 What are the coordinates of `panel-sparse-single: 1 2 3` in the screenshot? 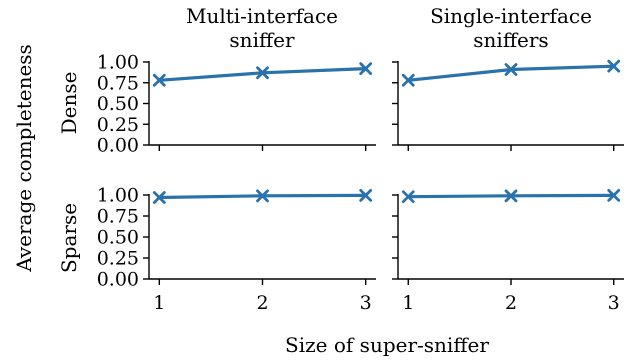 It's located at (508, 251).